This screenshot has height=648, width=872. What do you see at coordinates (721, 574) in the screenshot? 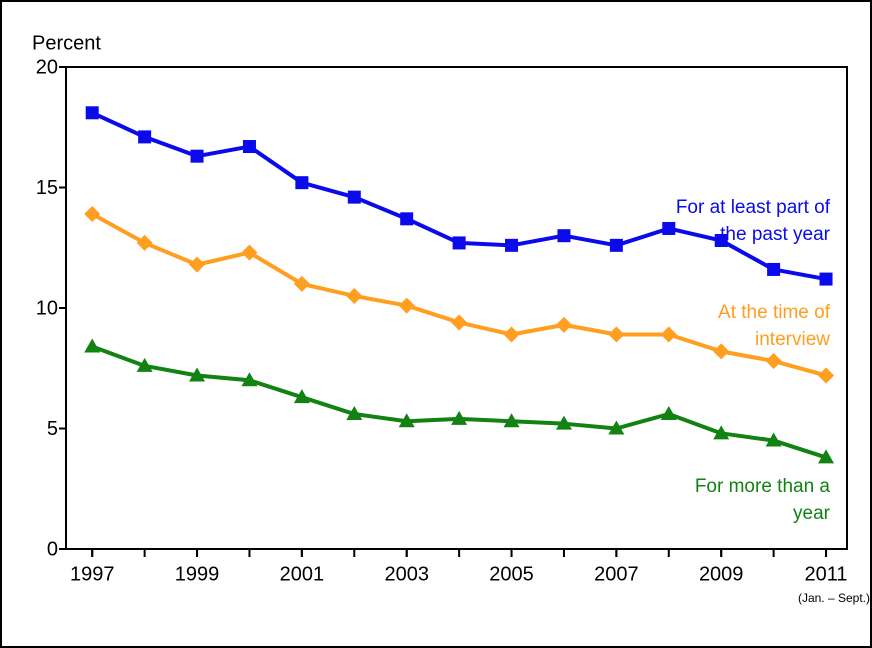
I see `x-tick-label: 2009` at bounding box center [721, 574].